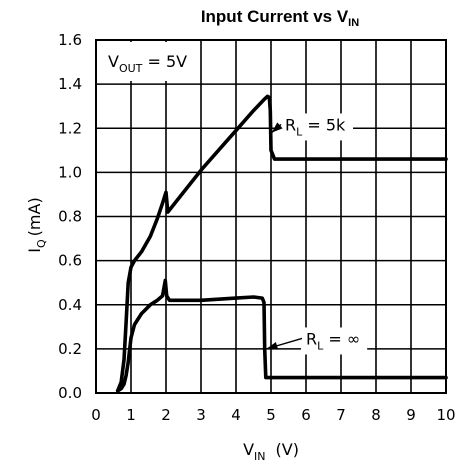 This screenshot has width=463, height=471. I want to click on x-tick-label: 0, so click(96, 415).